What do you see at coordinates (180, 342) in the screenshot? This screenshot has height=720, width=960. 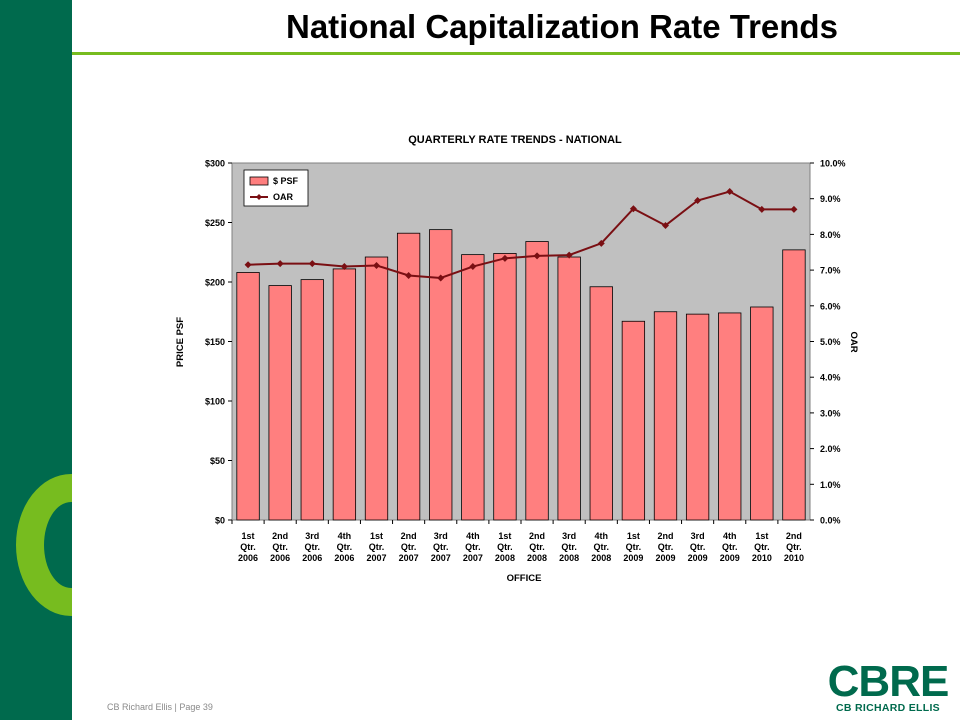 I see `y-axis-label: PRICE PSF` at bounding box center [180, 342].